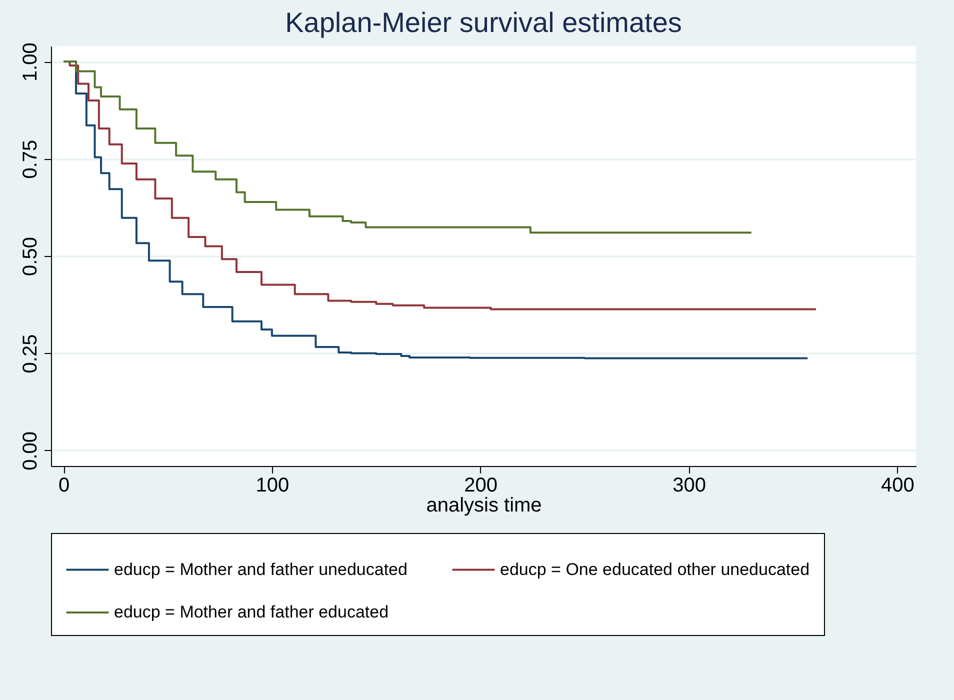 The height and width of the screenshot is (700, 954). Describe the element at coordinates (251, 612) in the screenshot. I see `legend-label: educp = Mother and father educated` at that location.